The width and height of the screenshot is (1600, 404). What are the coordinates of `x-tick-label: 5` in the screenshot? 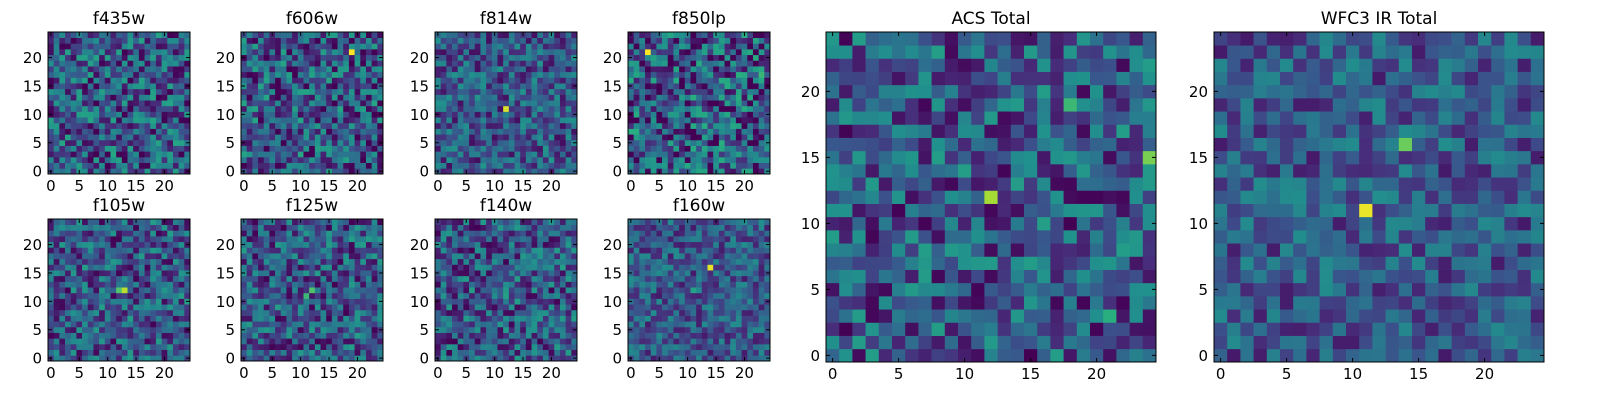 It's located at (79, 373).